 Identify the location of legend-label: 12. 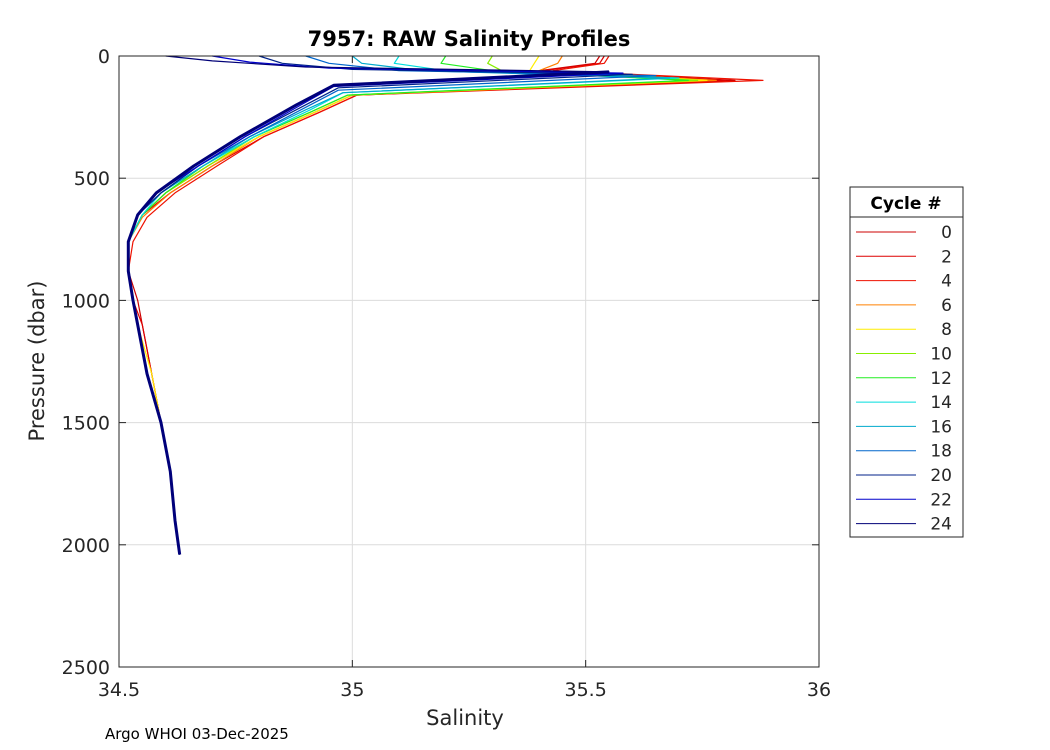
(941, 379).